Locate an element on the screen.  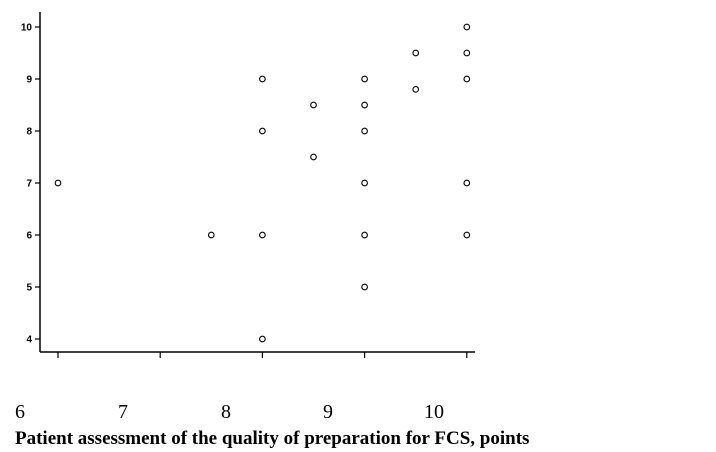
x-tick-labels: 6 7 8 9 10 is located at coordinates (229, 412).